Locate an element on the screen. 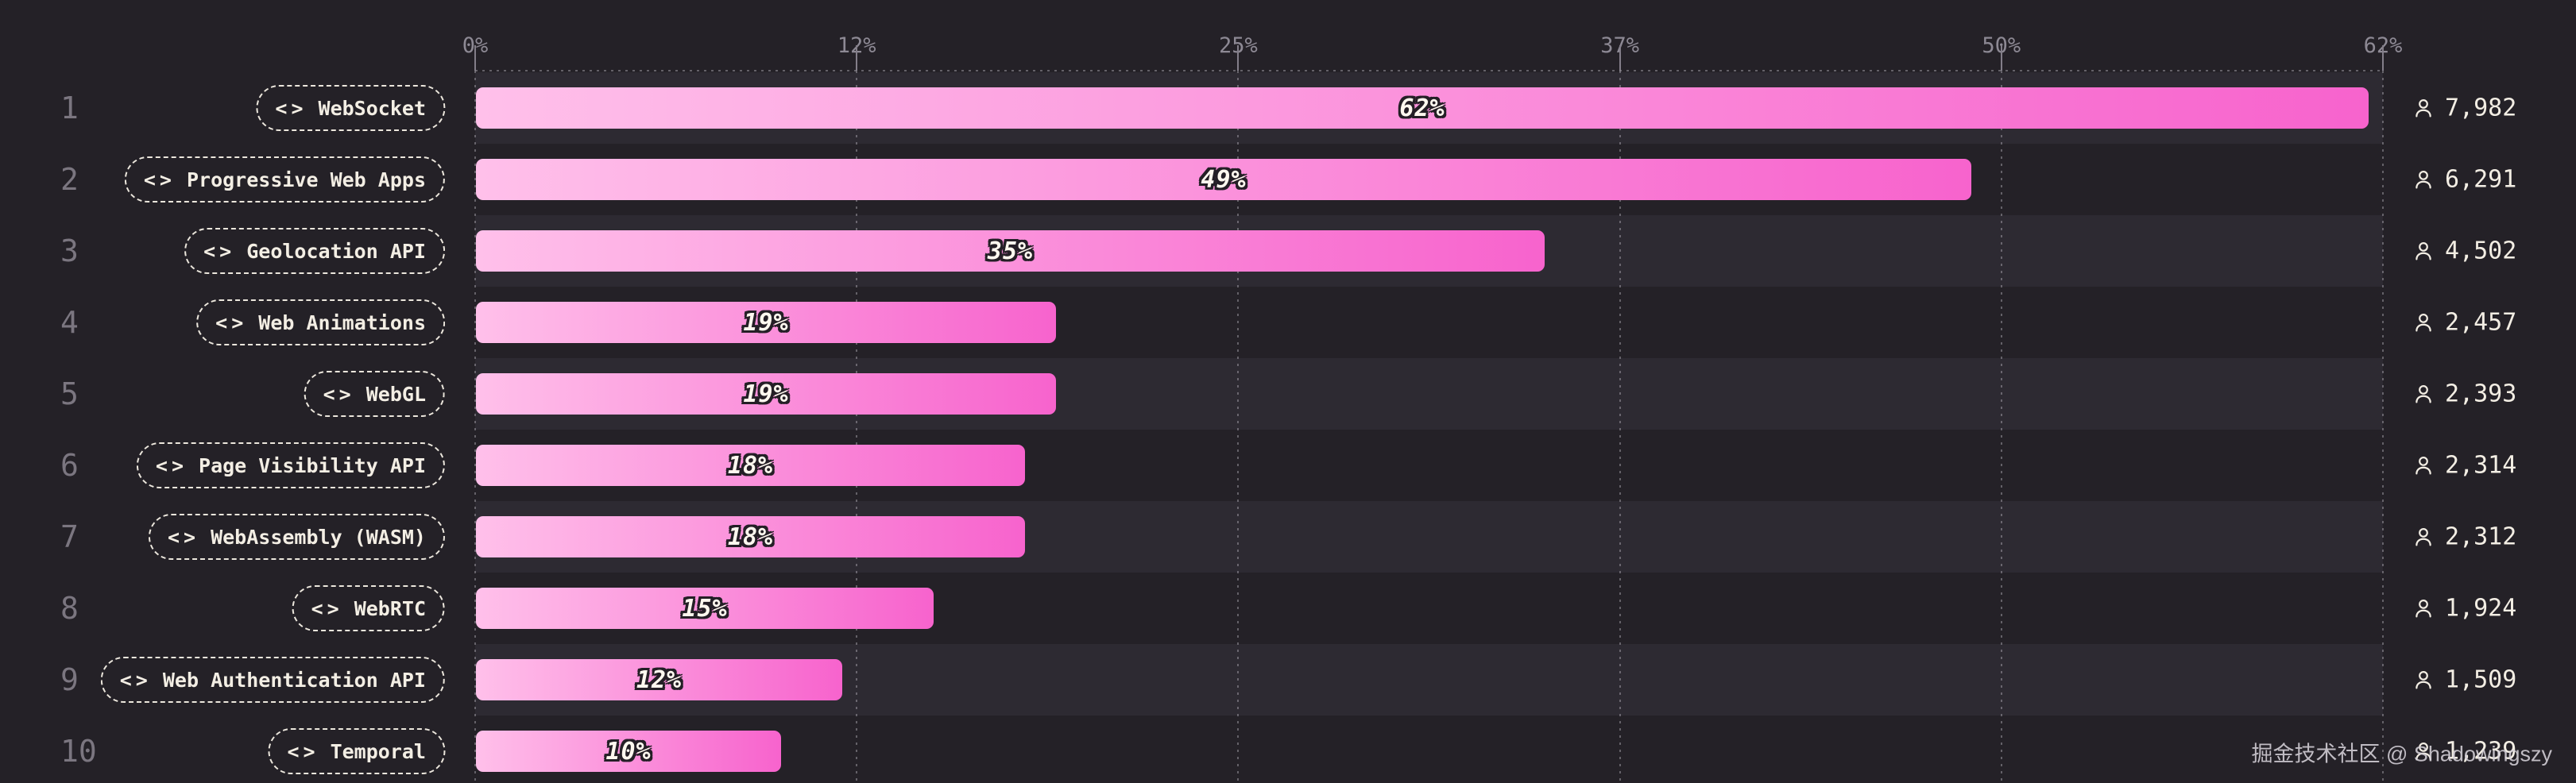 This screenshot has height=783, width=2576. user-count: 1,924 is located at coordinates (2464, 609).